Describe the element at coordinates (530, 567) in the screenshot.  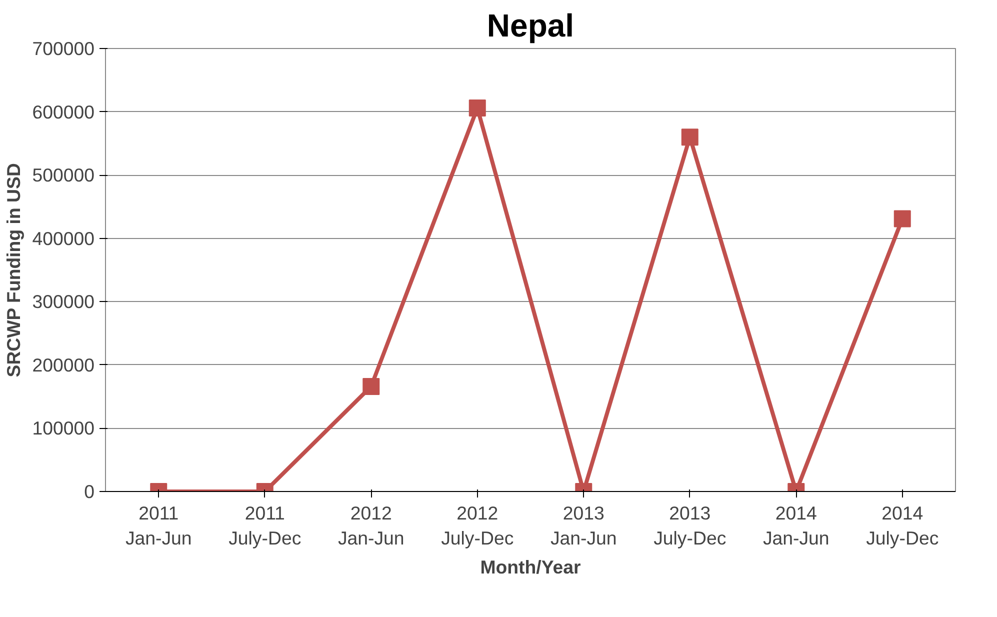
I see `x-axis-title: Month/Year` at that location.